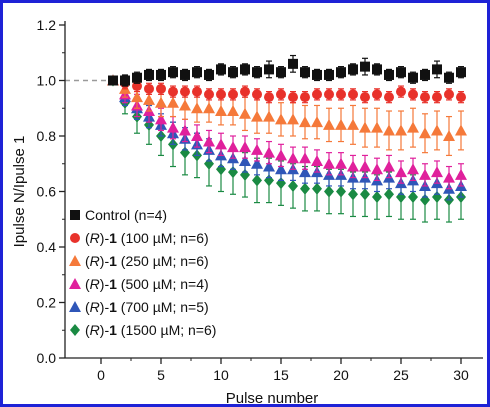 This screenshot has width=490, height=407. I want to click on legend-entry-1: (R)-1 (100 µM; n=6), so click(139, 238).